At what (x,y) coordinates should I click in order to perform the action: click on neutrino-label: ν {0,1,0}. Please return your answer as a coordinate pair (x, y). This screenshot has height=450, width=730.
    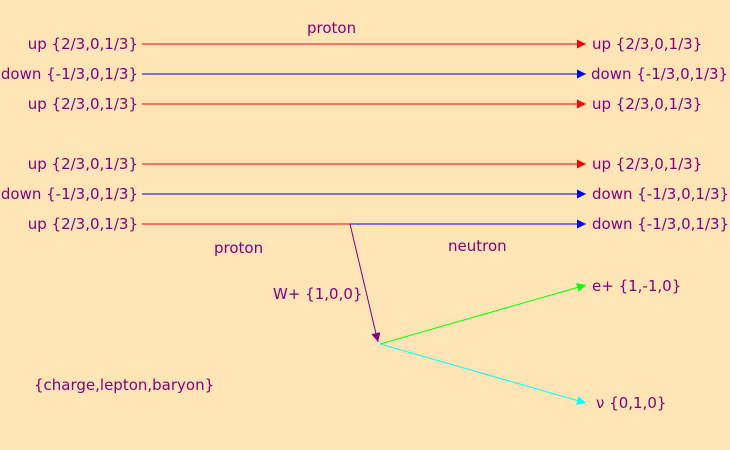
    Looking at the image, I should click on (631, 403).